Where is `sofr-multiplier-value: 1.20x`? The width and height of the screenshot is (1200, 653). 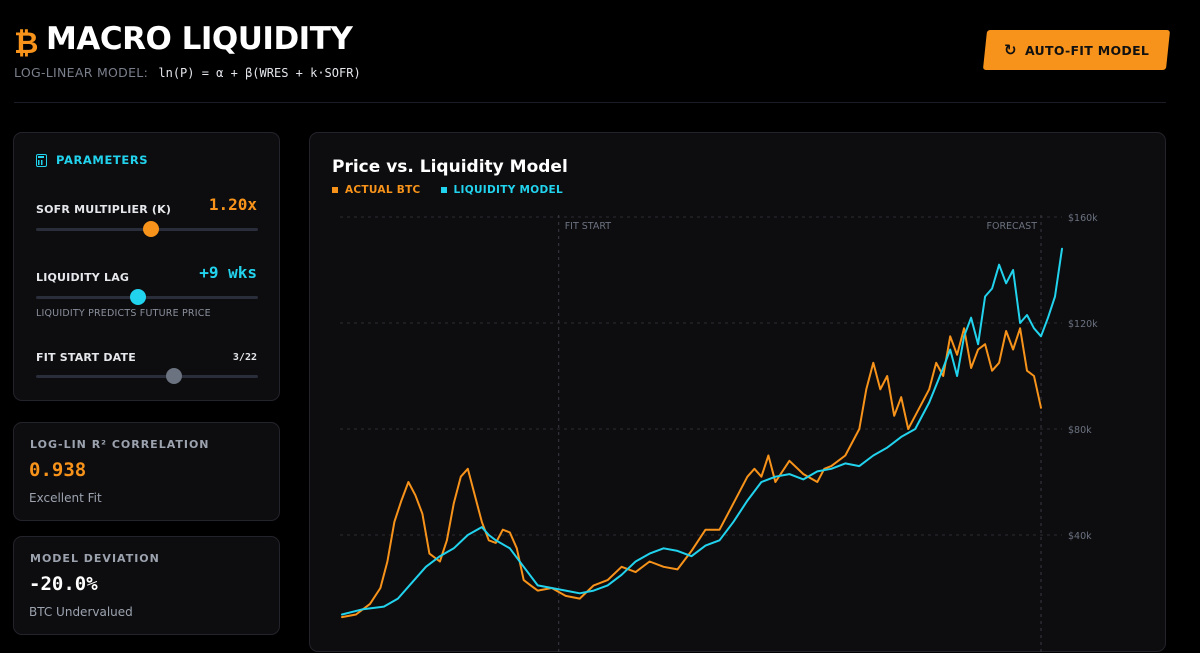 sofr-multiplier-value: 1.20x is located at coordinates (232, 204).